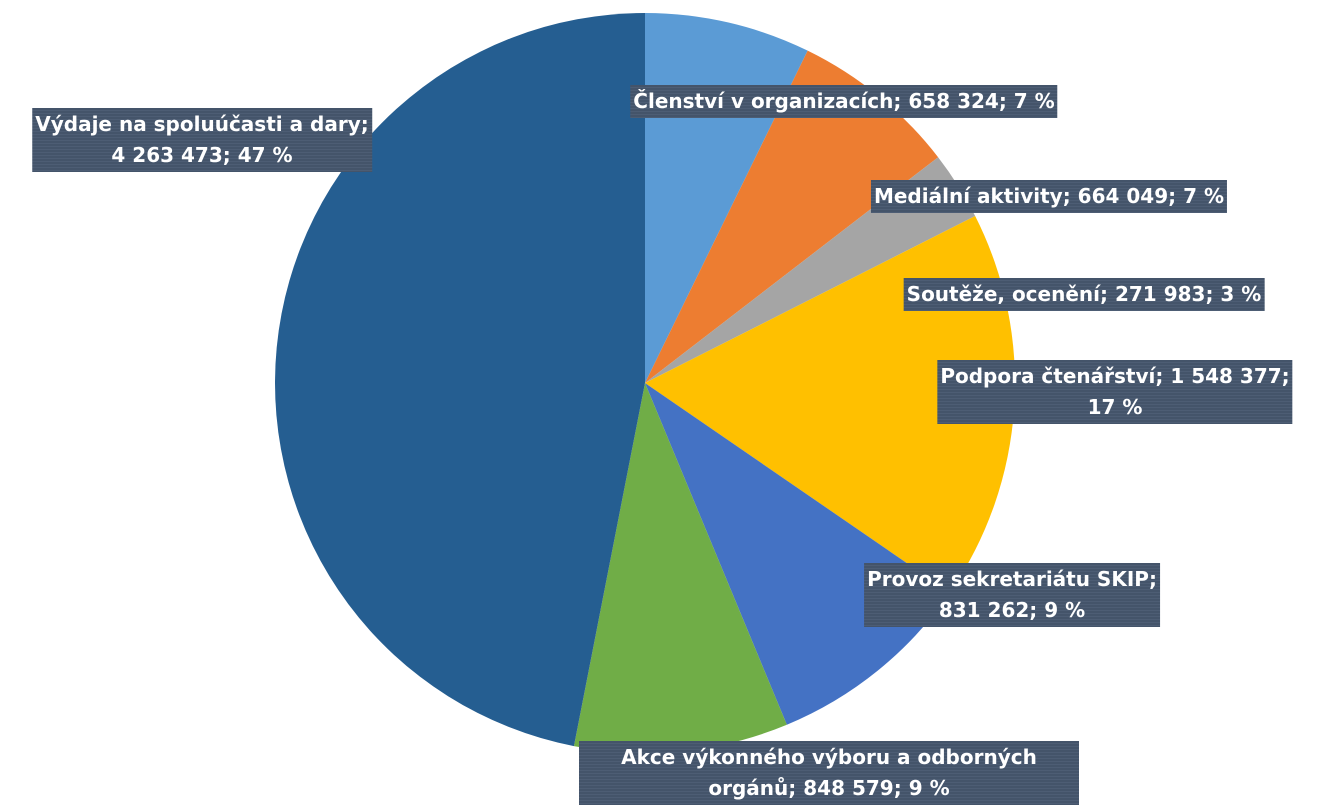 The width and height of the screenshot is (1322, 805). I want to click on data-label: Členství v organizacích; 658 324; 7 %, so click(844, 101).